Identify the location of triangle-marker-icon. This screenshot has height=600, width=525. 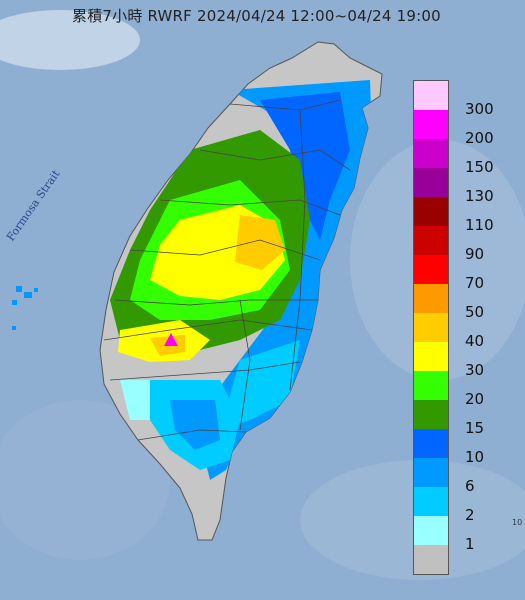
(171, 339).